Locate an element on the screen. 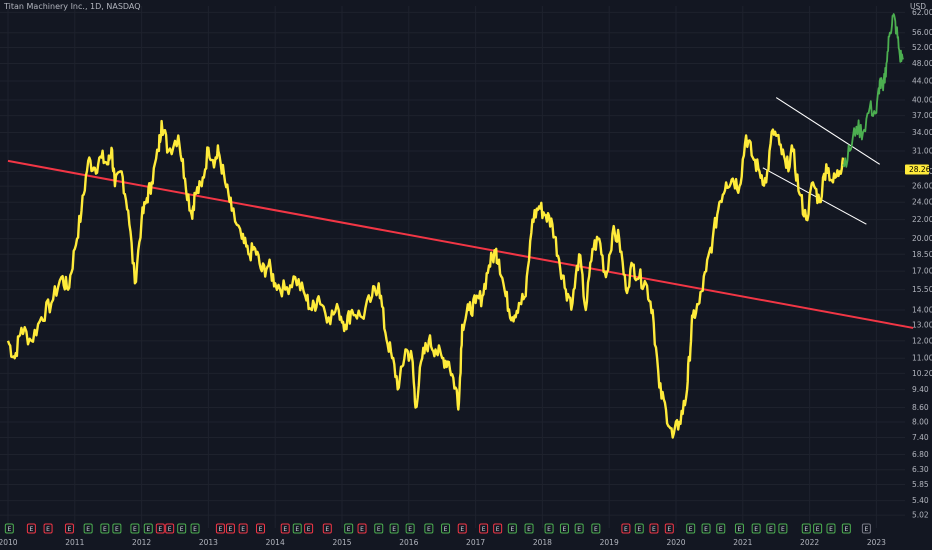 The height and width of the screenshot is (550, 932). y-tick-label: 52.00 is located at coordinates (922, 47).